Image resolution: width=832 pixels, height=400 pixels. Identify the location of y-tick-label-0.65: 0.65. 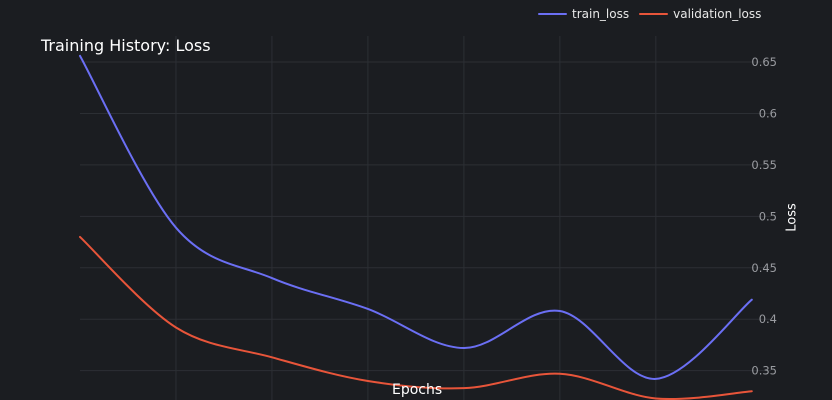
(764, 62).